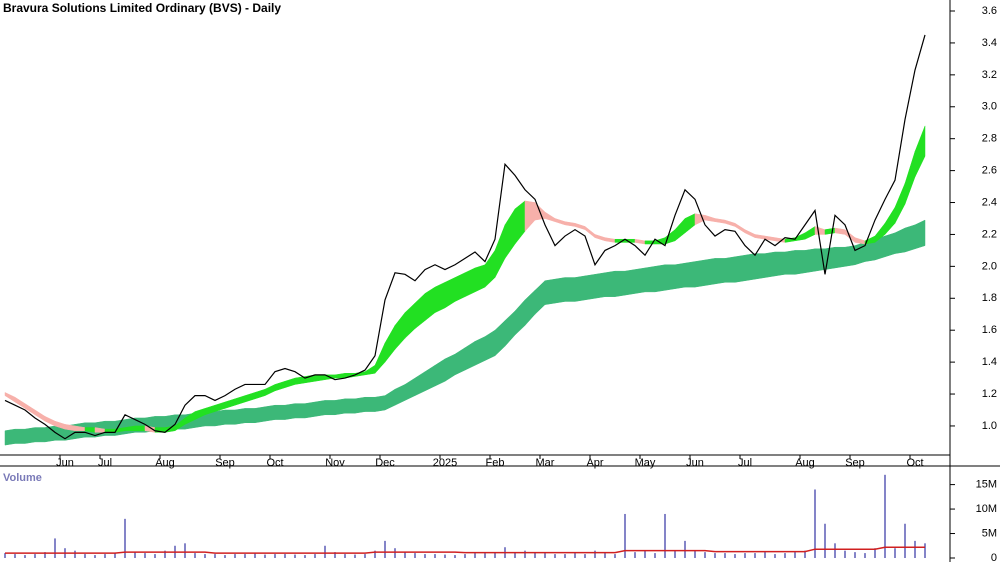 The image size is (1000, 562). I want to click on x-tick-label: Oct, so click(274, 463).